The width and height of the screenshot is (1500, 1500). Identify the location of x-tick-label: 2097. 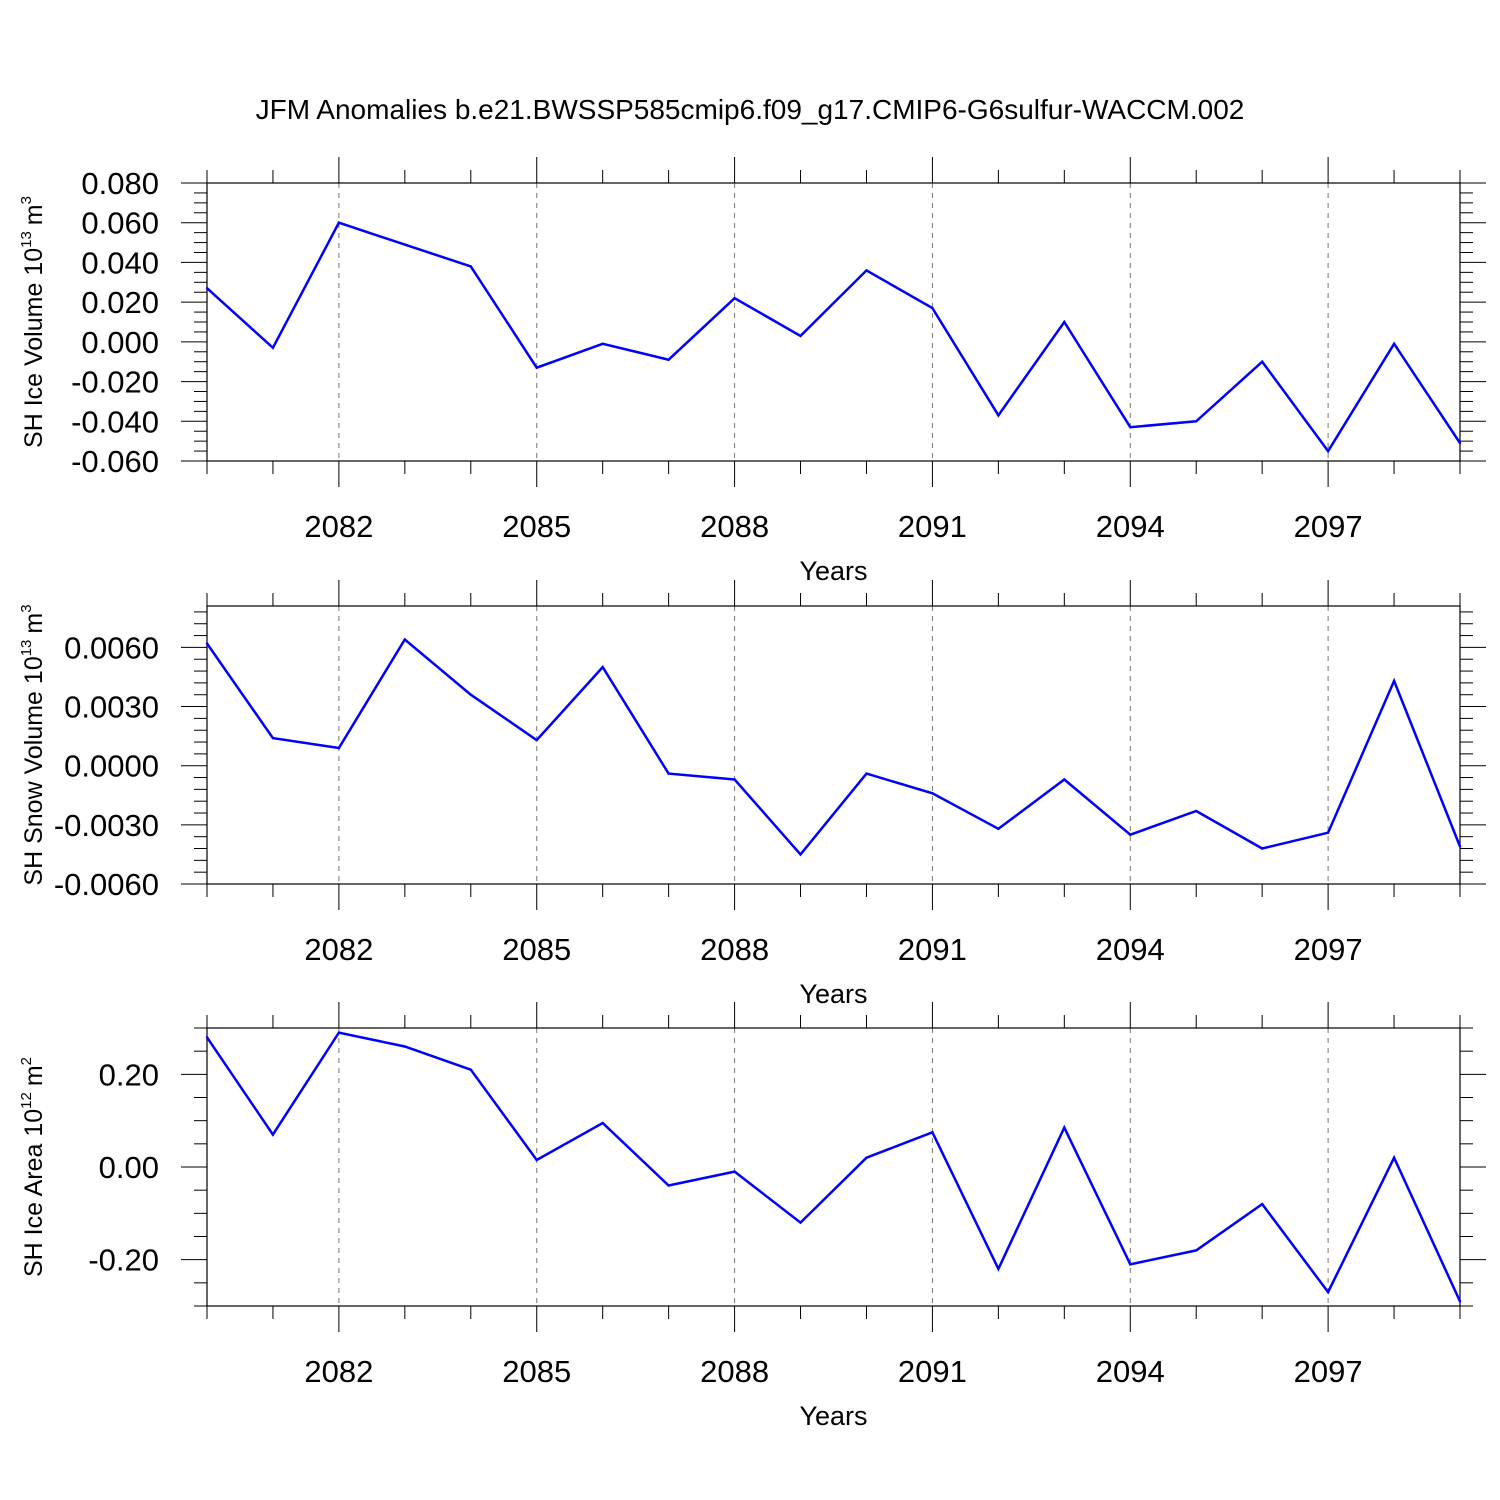
(1328, 1371).